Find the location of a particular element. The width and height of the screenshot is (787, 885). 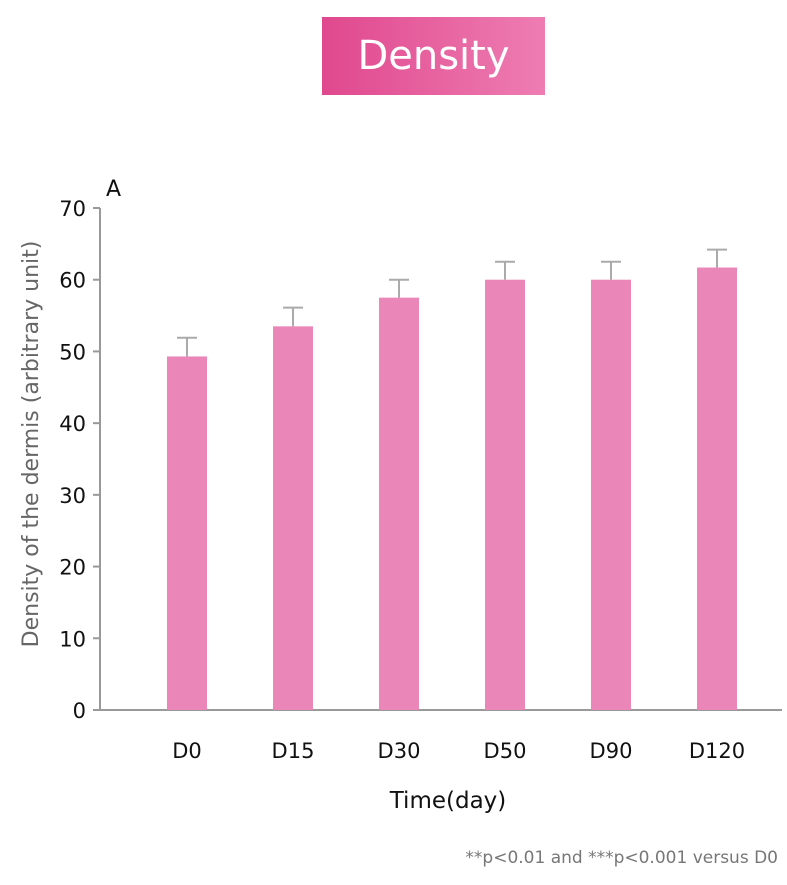

x-tick-label: D50 is located at coordinates (505, 751).